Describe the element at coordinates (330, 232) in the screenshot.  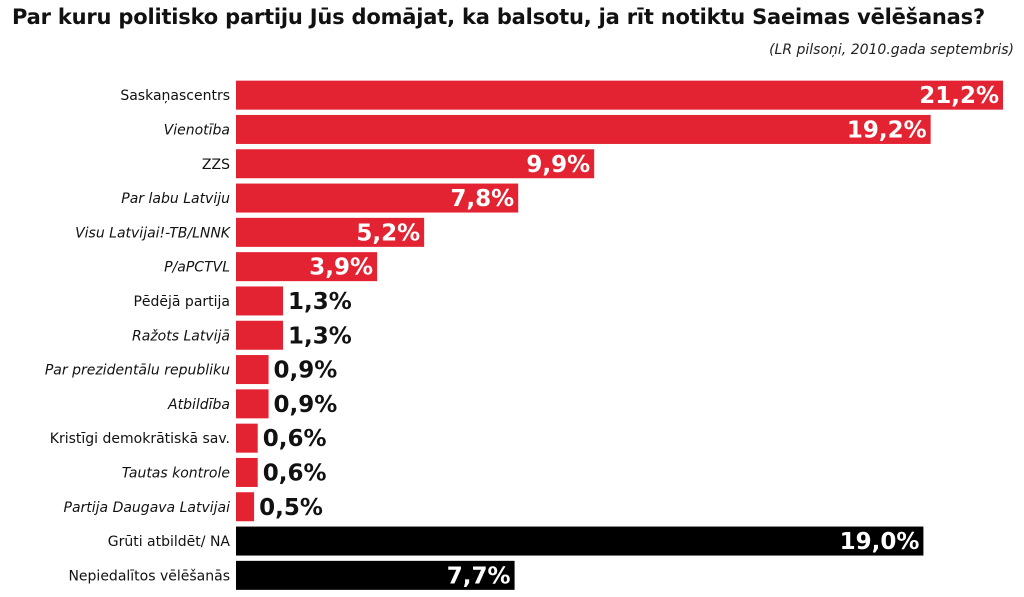
I see `bar-visu-latvijai-tb-lnnk` at that location.